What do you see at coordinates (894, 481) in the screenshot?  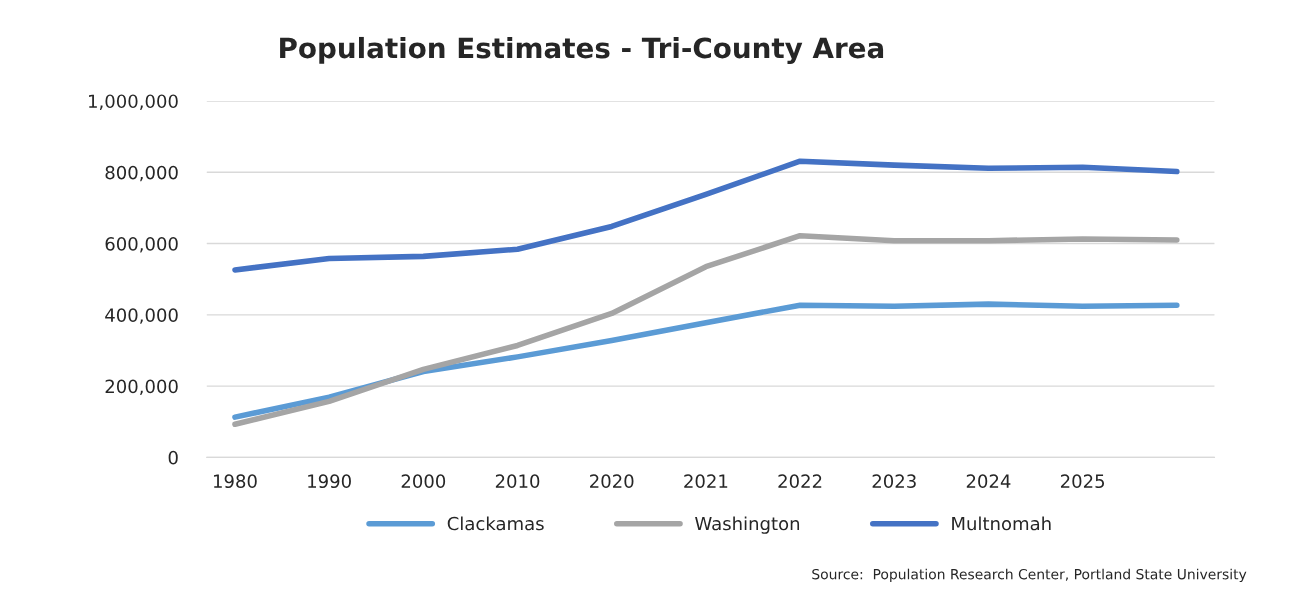 I see `x-tick-label: 2023` at bounding box center [894, 481].